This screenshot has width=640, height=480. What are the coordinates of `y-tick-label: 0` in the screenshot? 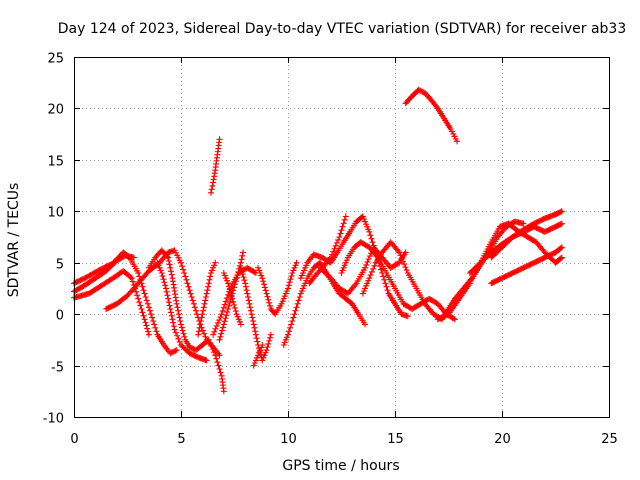 It's located at (60, 316).